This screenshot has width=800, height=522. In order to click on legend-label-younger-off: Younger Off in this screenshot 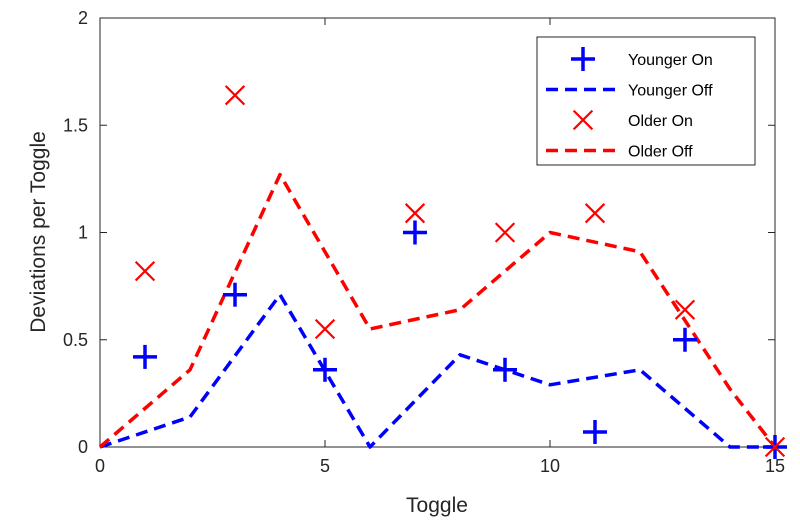, I will do `click(670, 91)`.